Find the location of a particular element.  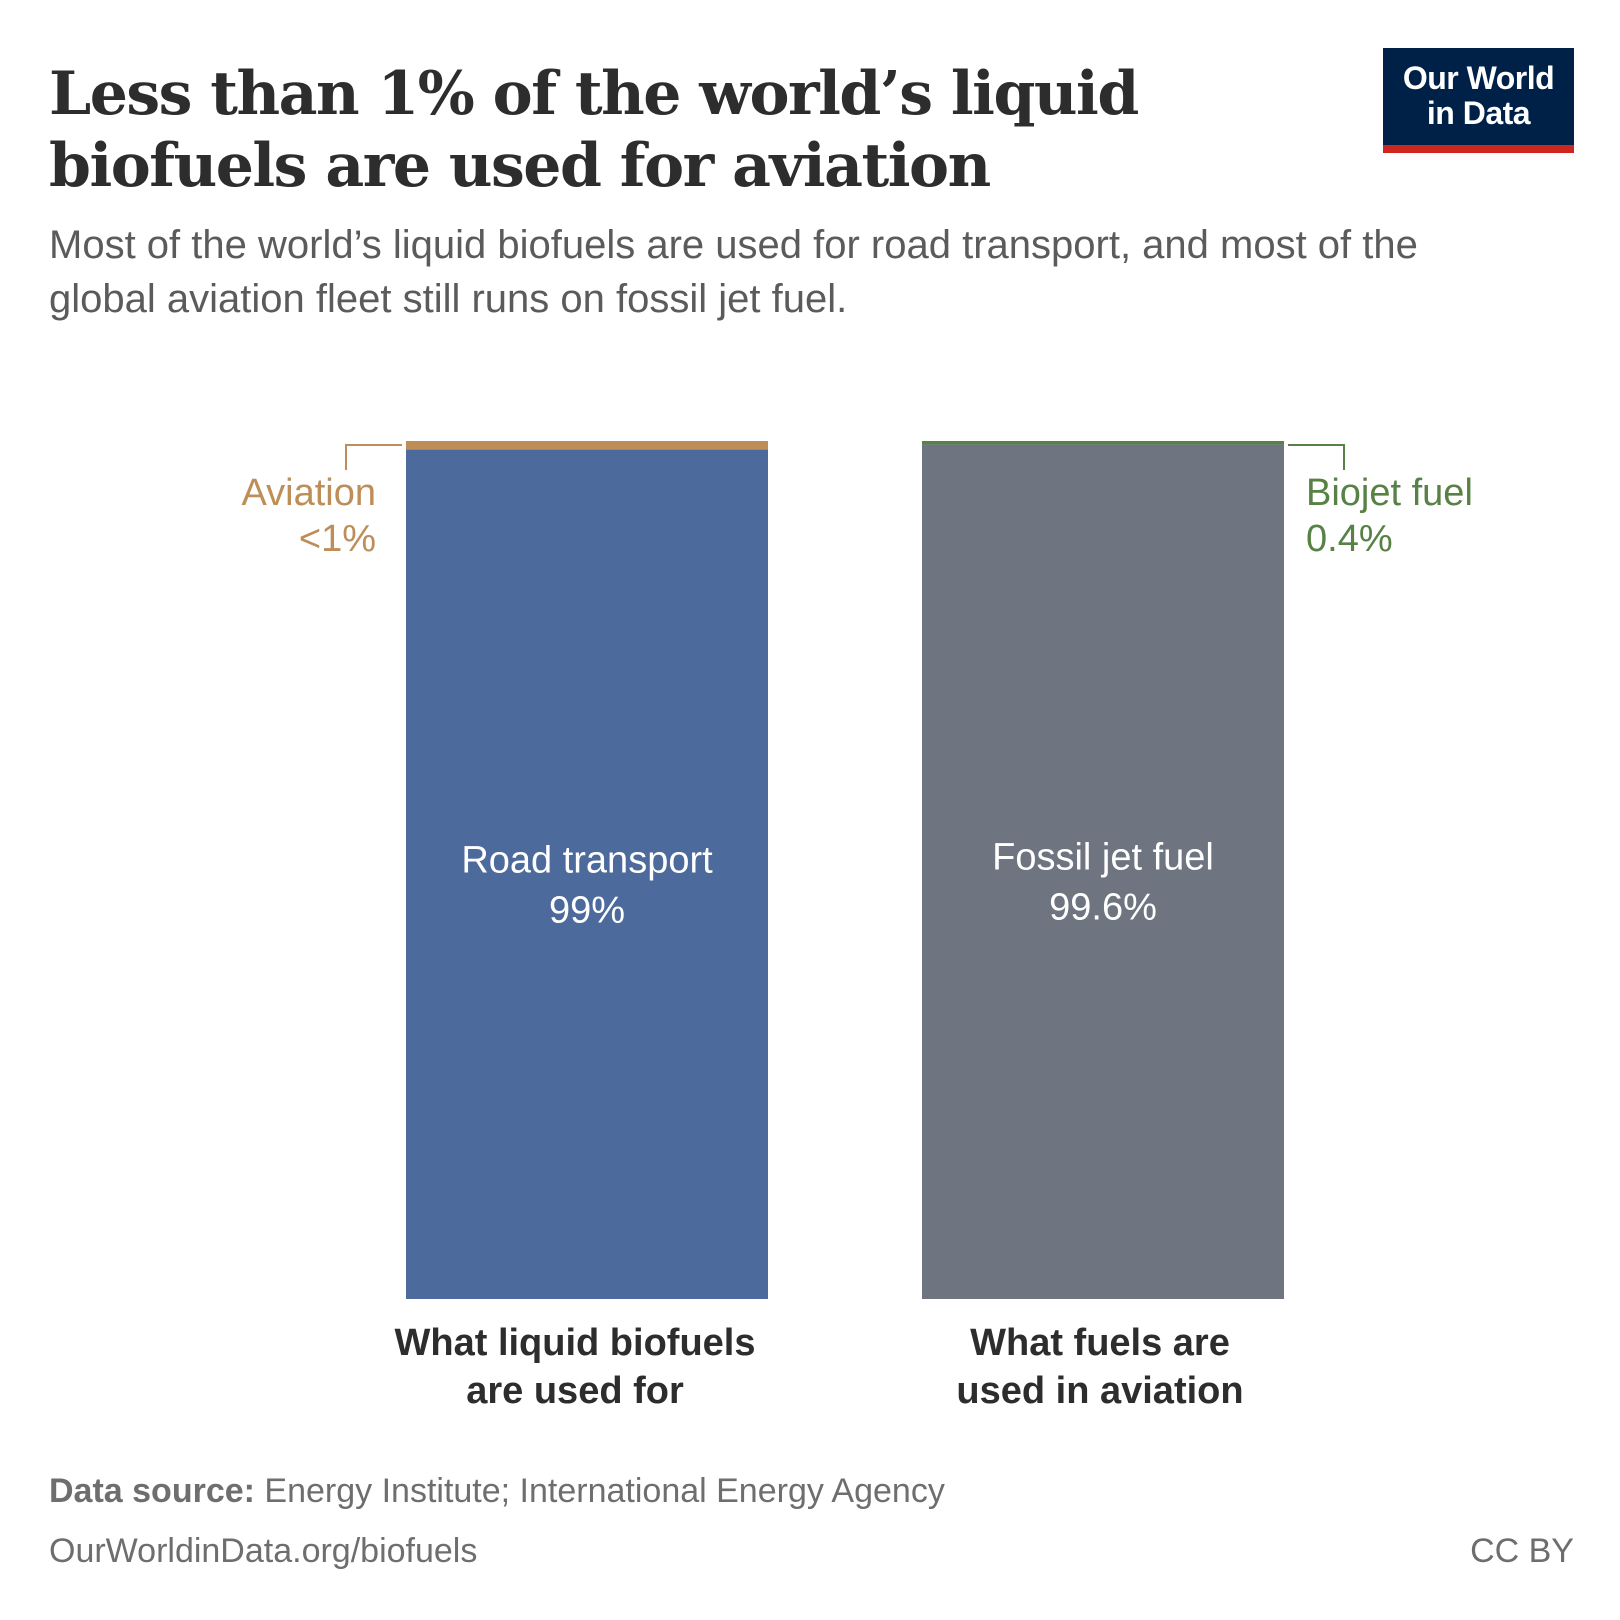

bar-segment-aviation is located at coordinates (587, 445).